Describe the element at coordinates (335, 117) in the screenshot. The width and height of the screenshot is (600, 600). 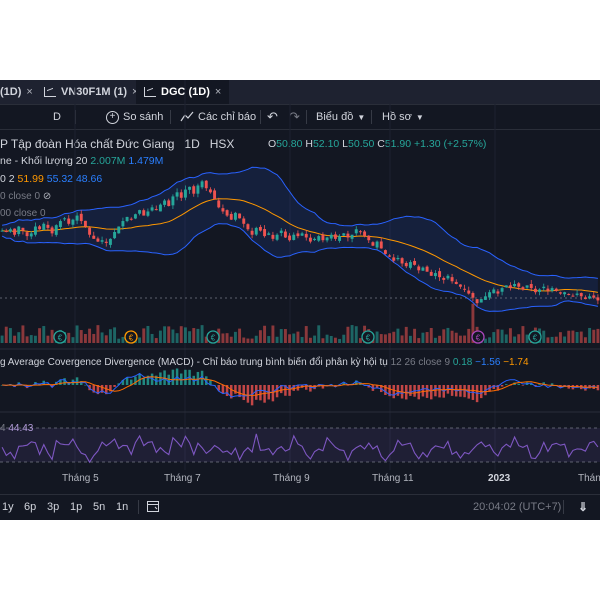
I see `chart-type-label: Biểu đồ` at that location.